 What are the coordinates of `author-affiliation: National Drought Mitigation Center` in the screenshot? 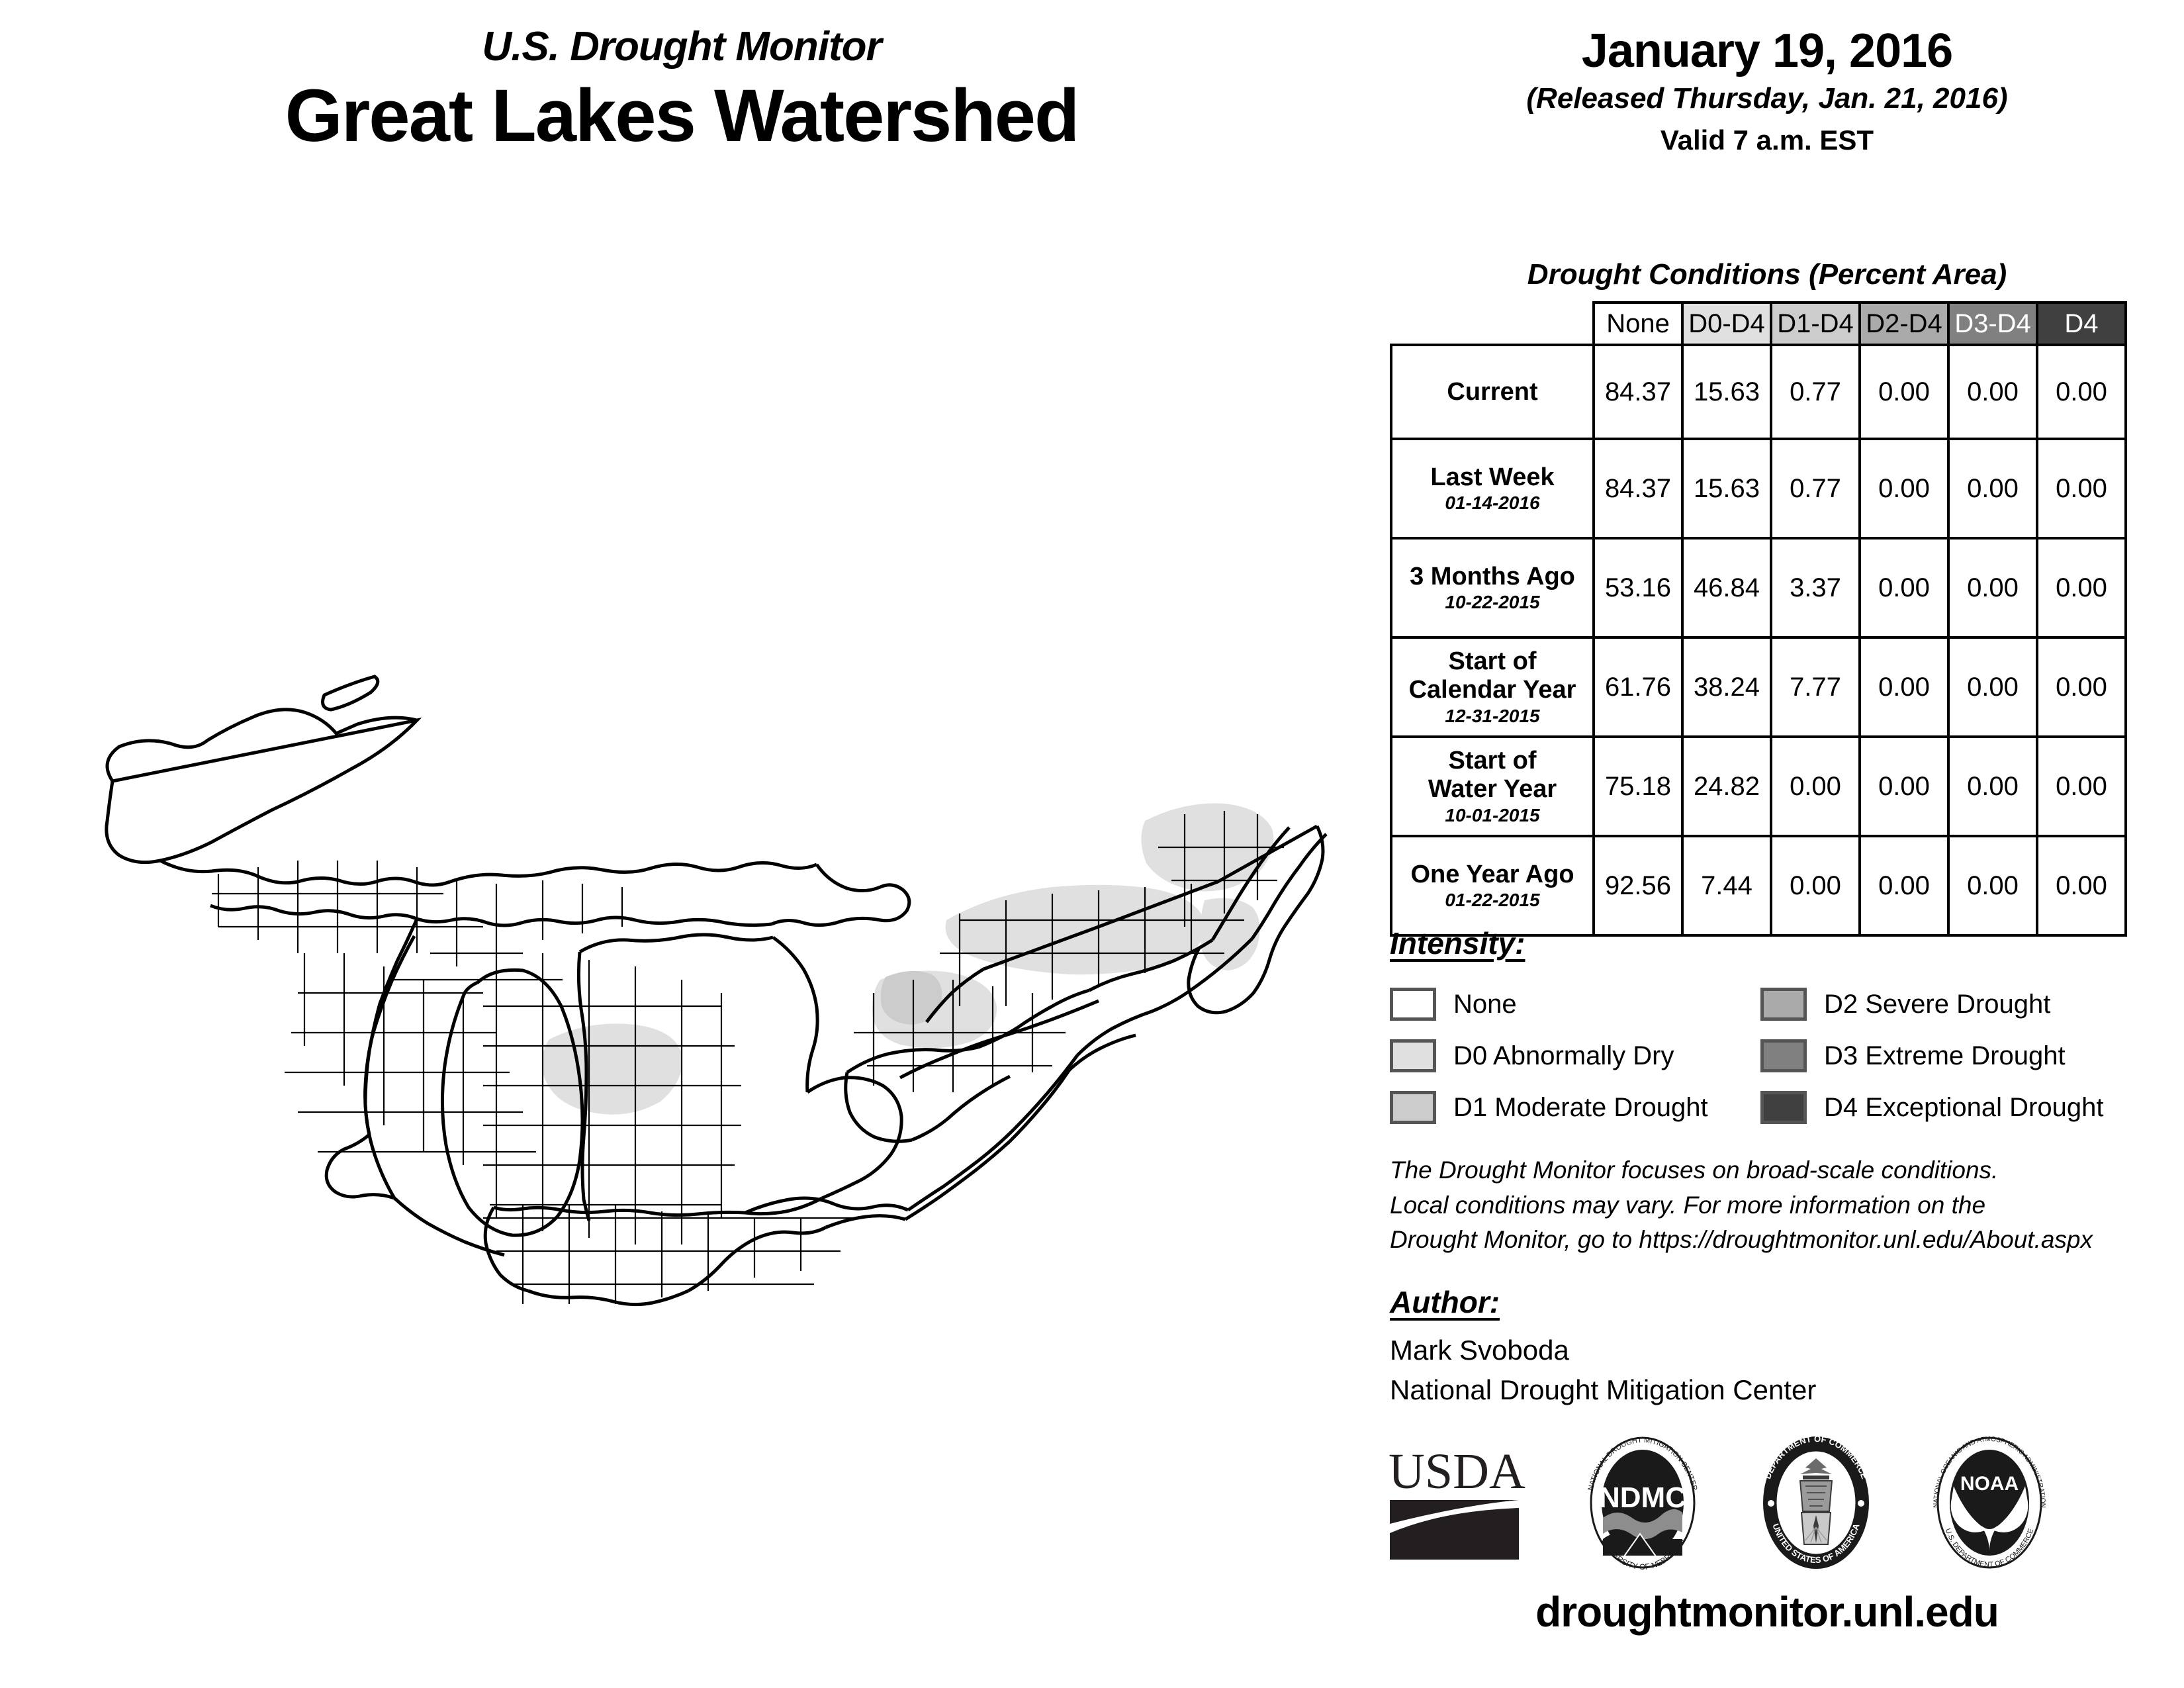 It's located at (1604, 1389).